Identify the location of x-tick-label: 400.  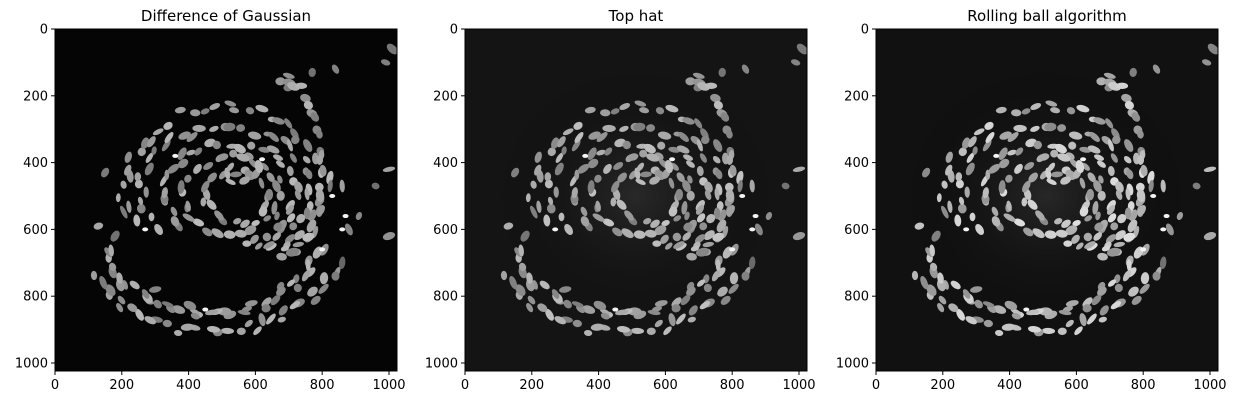
(598, 385).